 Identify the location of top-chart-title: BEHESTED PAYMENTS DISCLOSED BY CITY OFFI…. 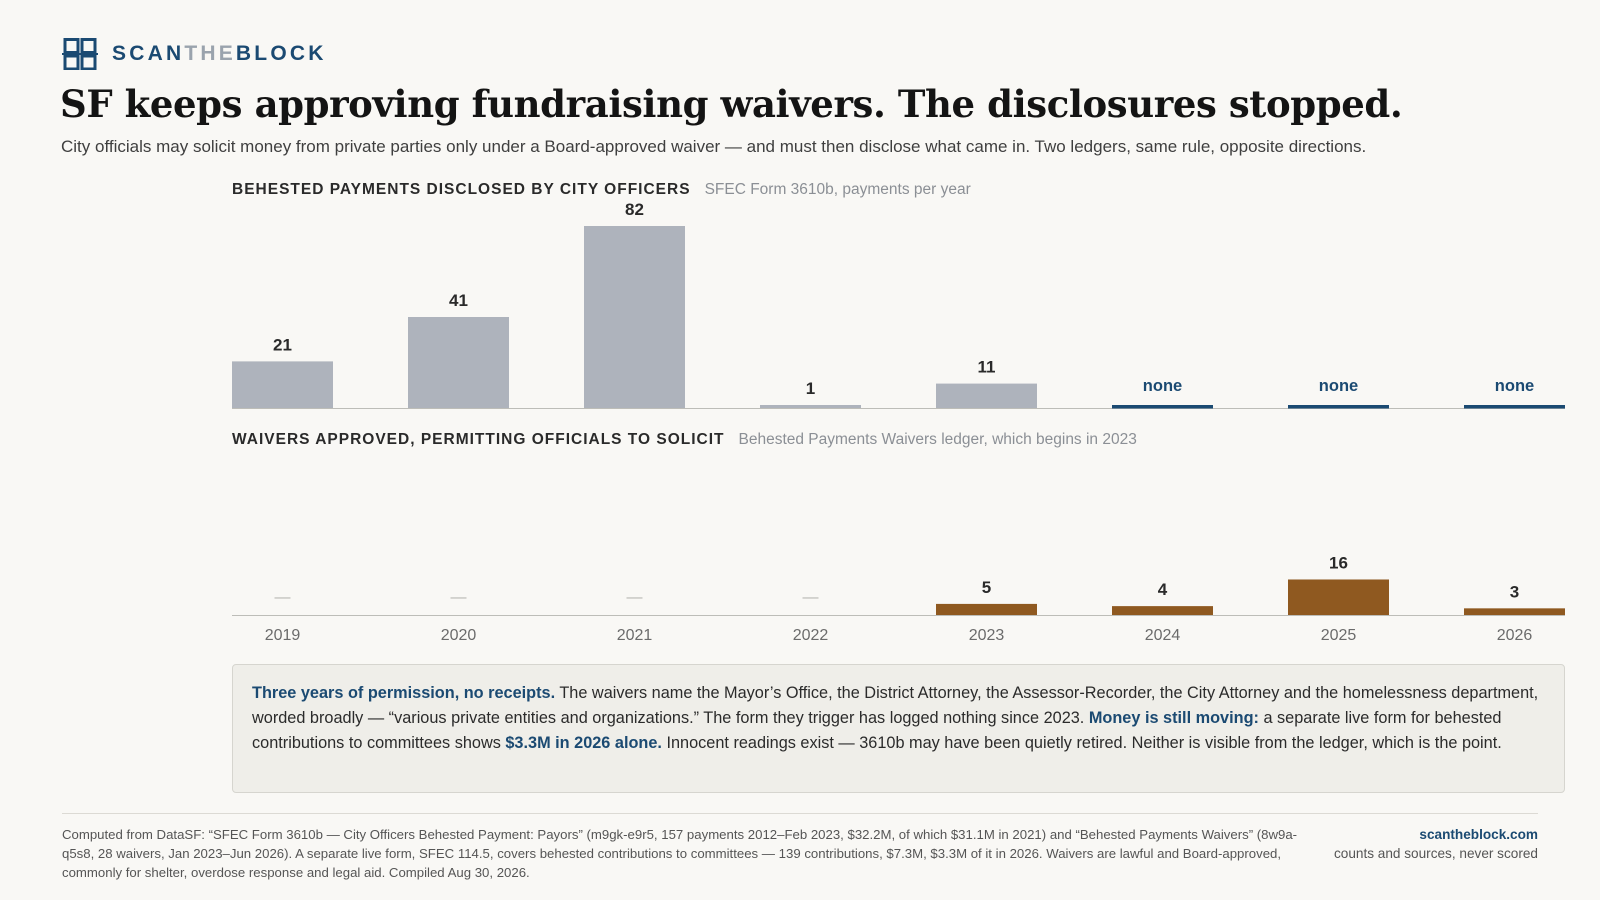
(461, 189).